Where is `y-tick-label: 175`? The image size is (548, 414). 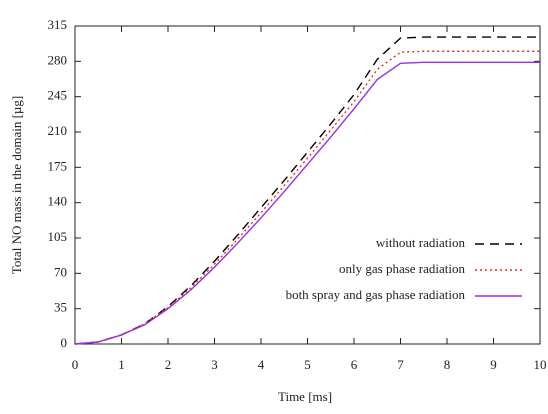 y-tick-label: 175 is located at coordinates (58, 165).